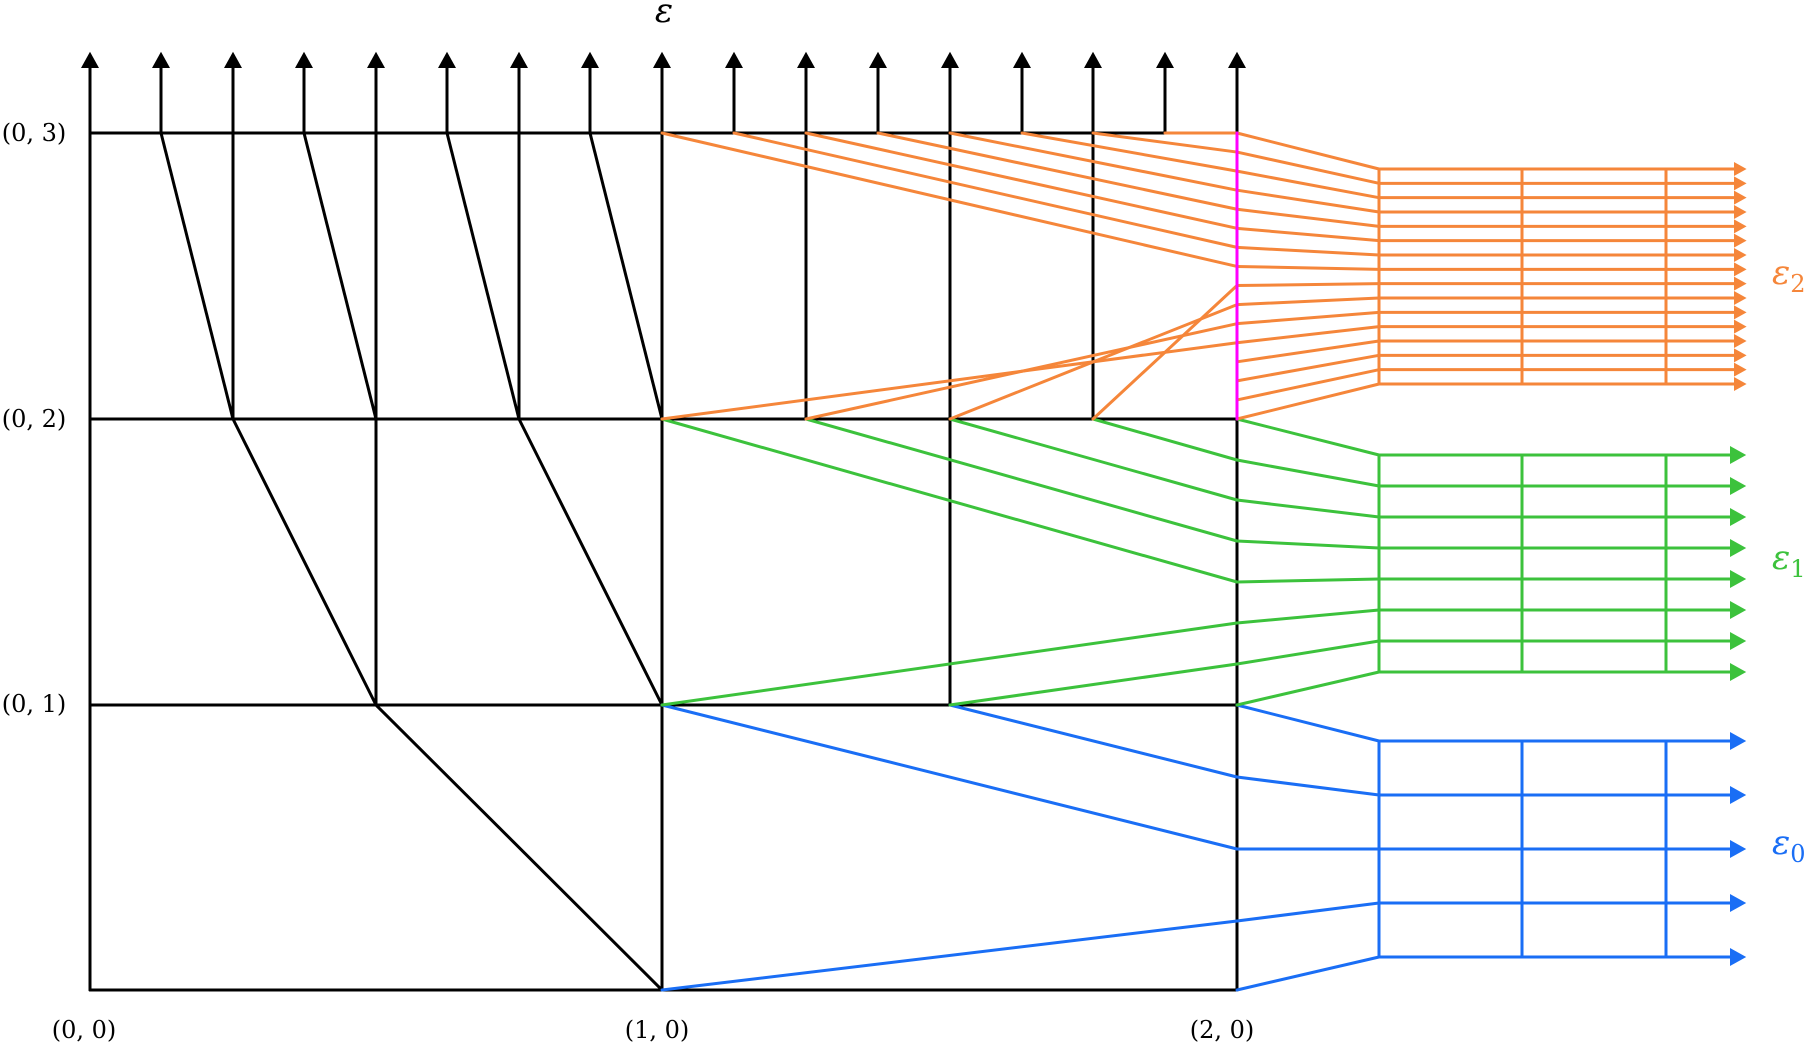  What do you see at coordinates (1797, 854) in the screenshot?
I see `epsilon-0-subscript: 0` at bounding box center [1797, 854].